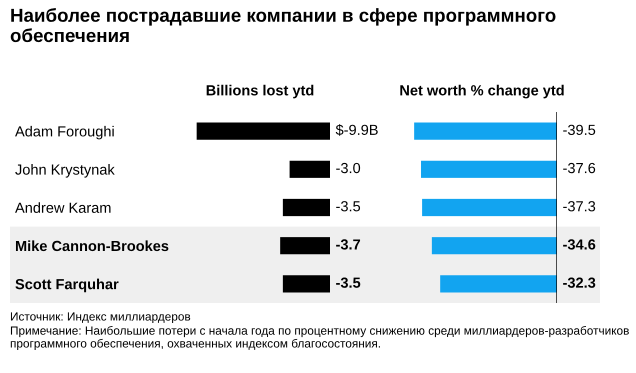  Describe the element at coordinates (65, 171) in the screenshot. I see `y-tick-label: John Krystynak` at that location.